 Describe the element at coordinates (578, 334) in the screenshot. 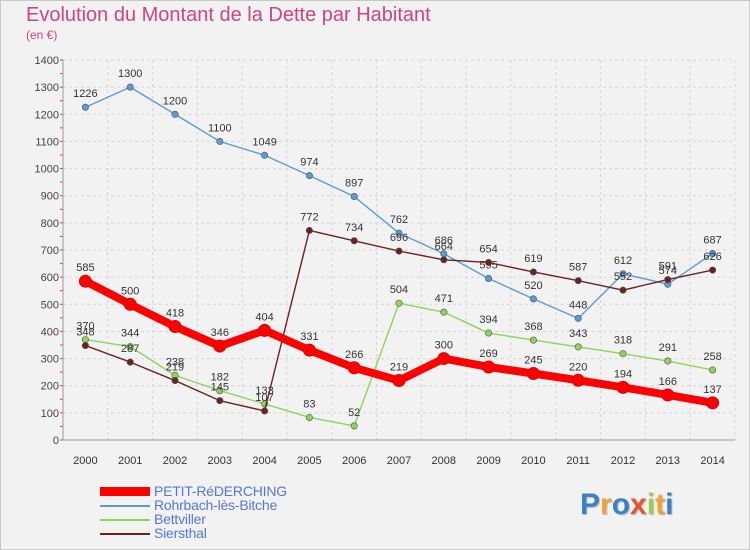

I see `data-label: 343` at that location.